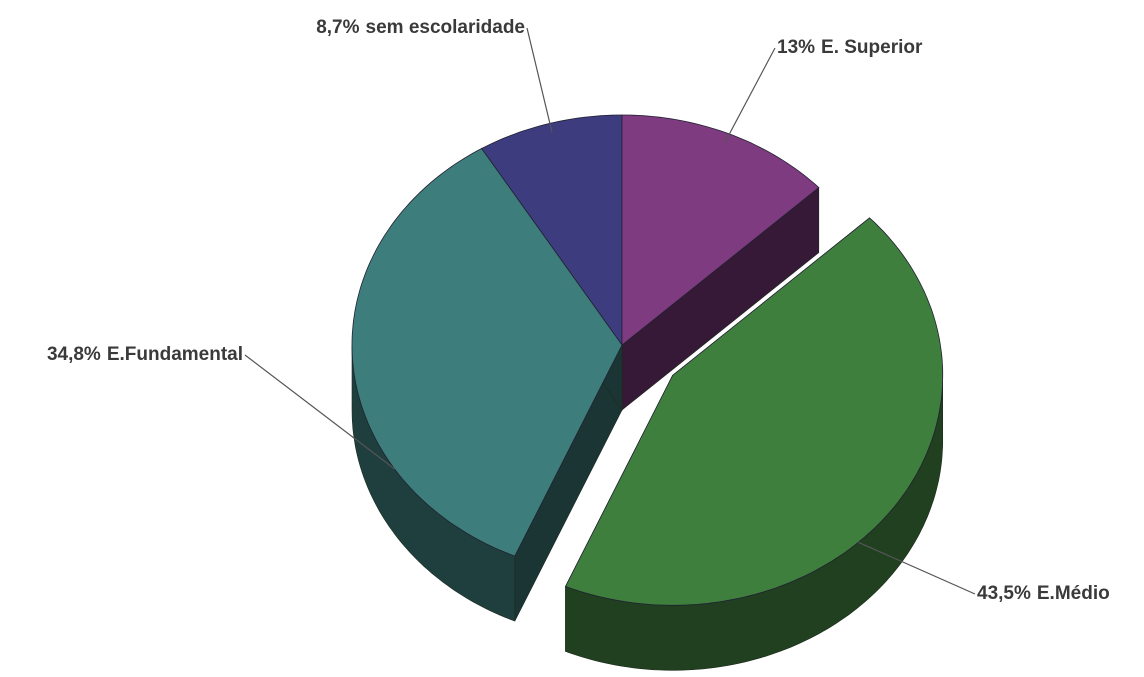  Describe the element at coordinates (337, 27) in the screenshot. I see `label-value: 8,7%` at that location.